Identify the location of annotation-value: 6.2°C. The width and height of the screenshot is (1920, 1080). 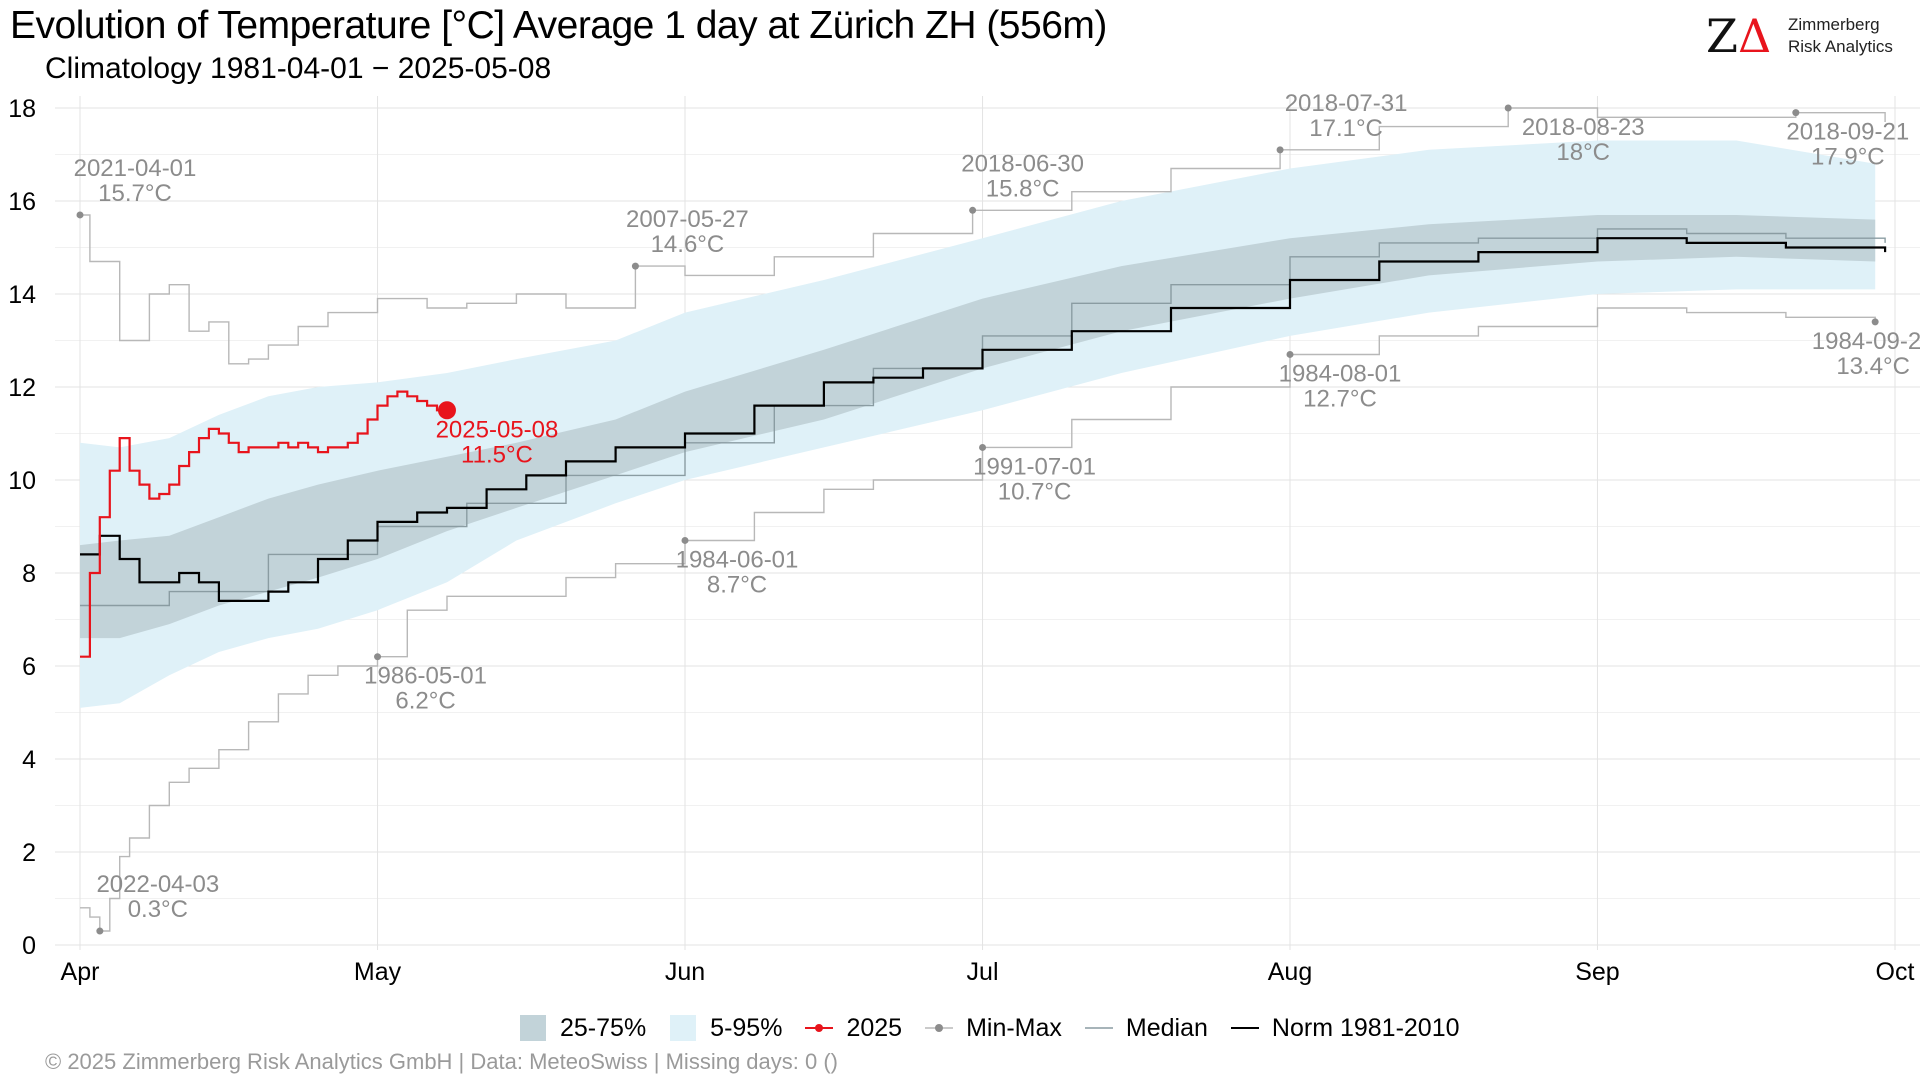
(425, 701).